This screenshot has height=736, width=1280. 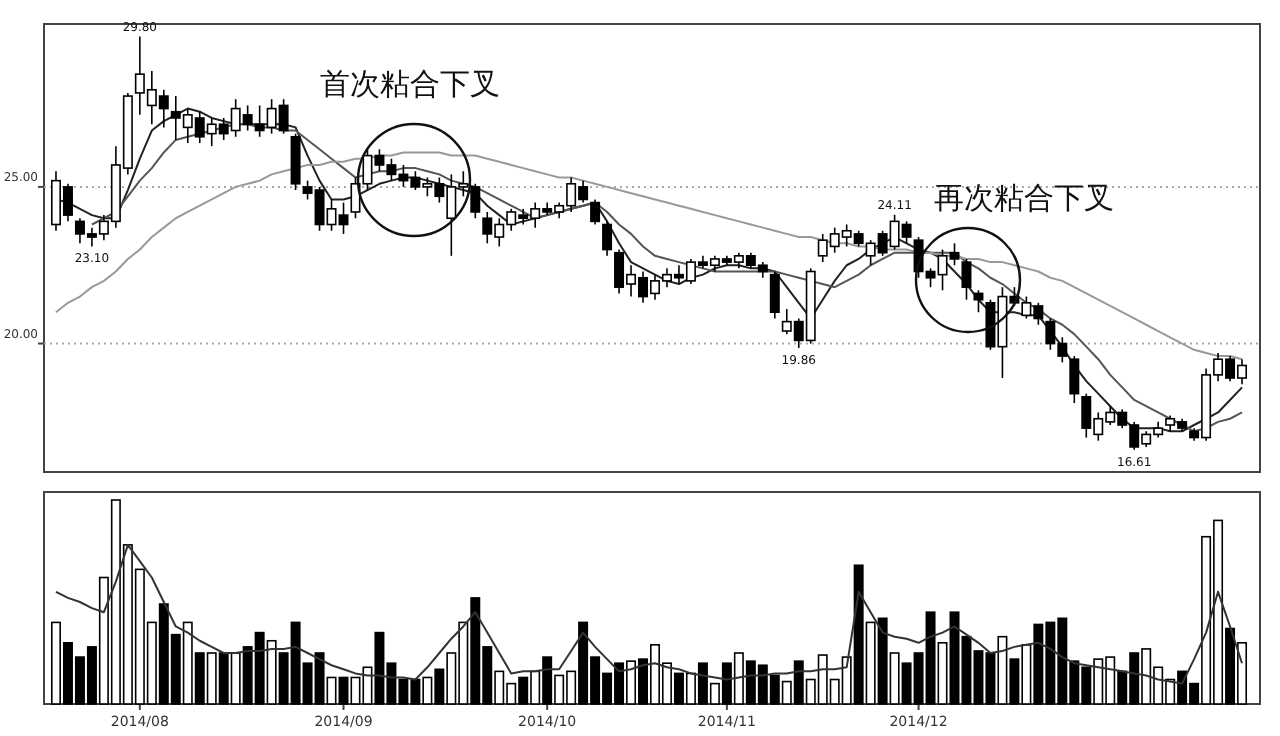 I want to click on annotation: 再次粘合下叉, so click(x=1024, y=198).